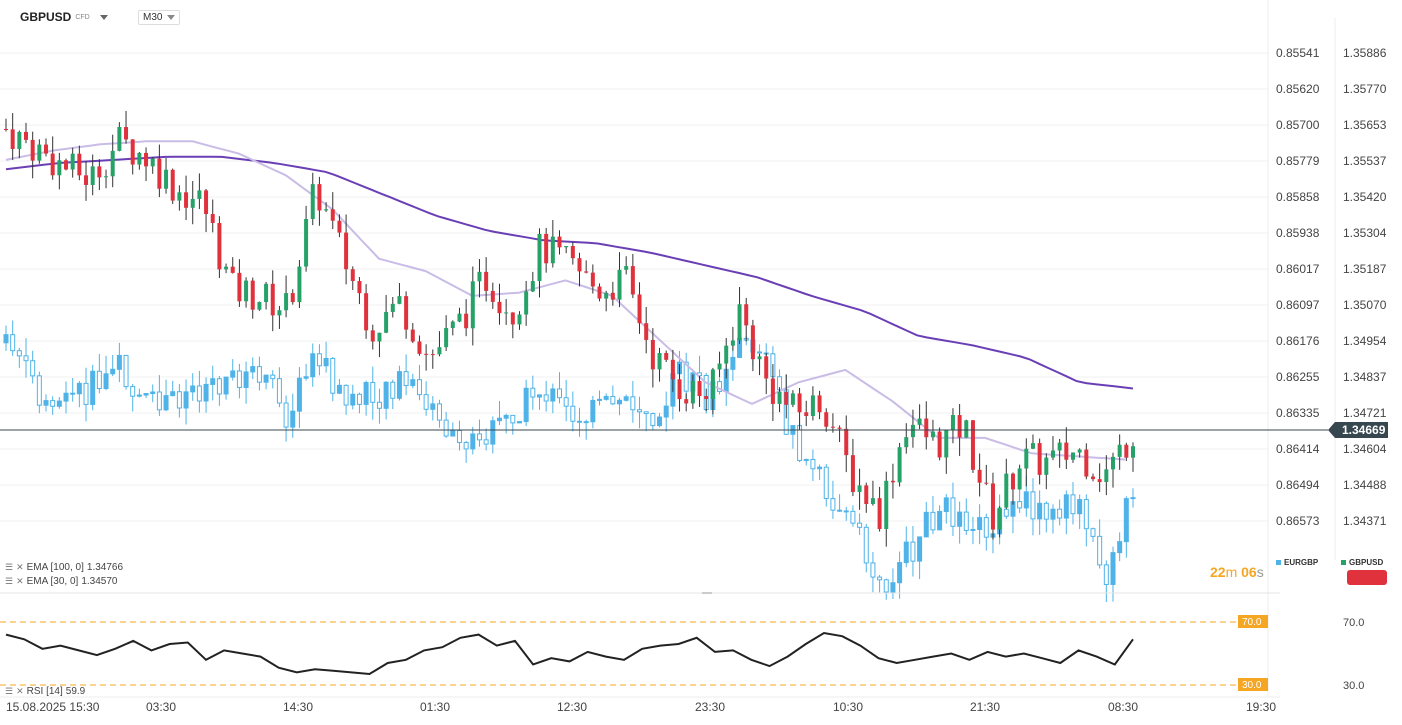  I want to click on legend-eurgbp: EURGBP, so click(1297, 562).